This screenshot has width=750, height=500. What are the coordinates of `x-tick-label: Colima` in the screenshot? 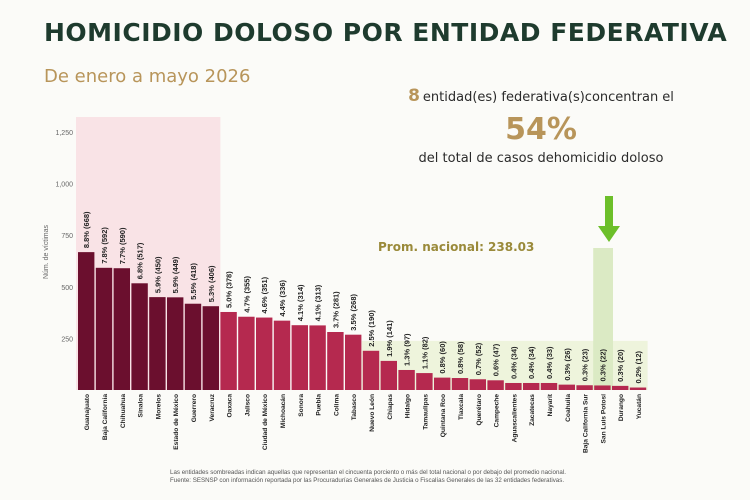 It's located at (336, 405).